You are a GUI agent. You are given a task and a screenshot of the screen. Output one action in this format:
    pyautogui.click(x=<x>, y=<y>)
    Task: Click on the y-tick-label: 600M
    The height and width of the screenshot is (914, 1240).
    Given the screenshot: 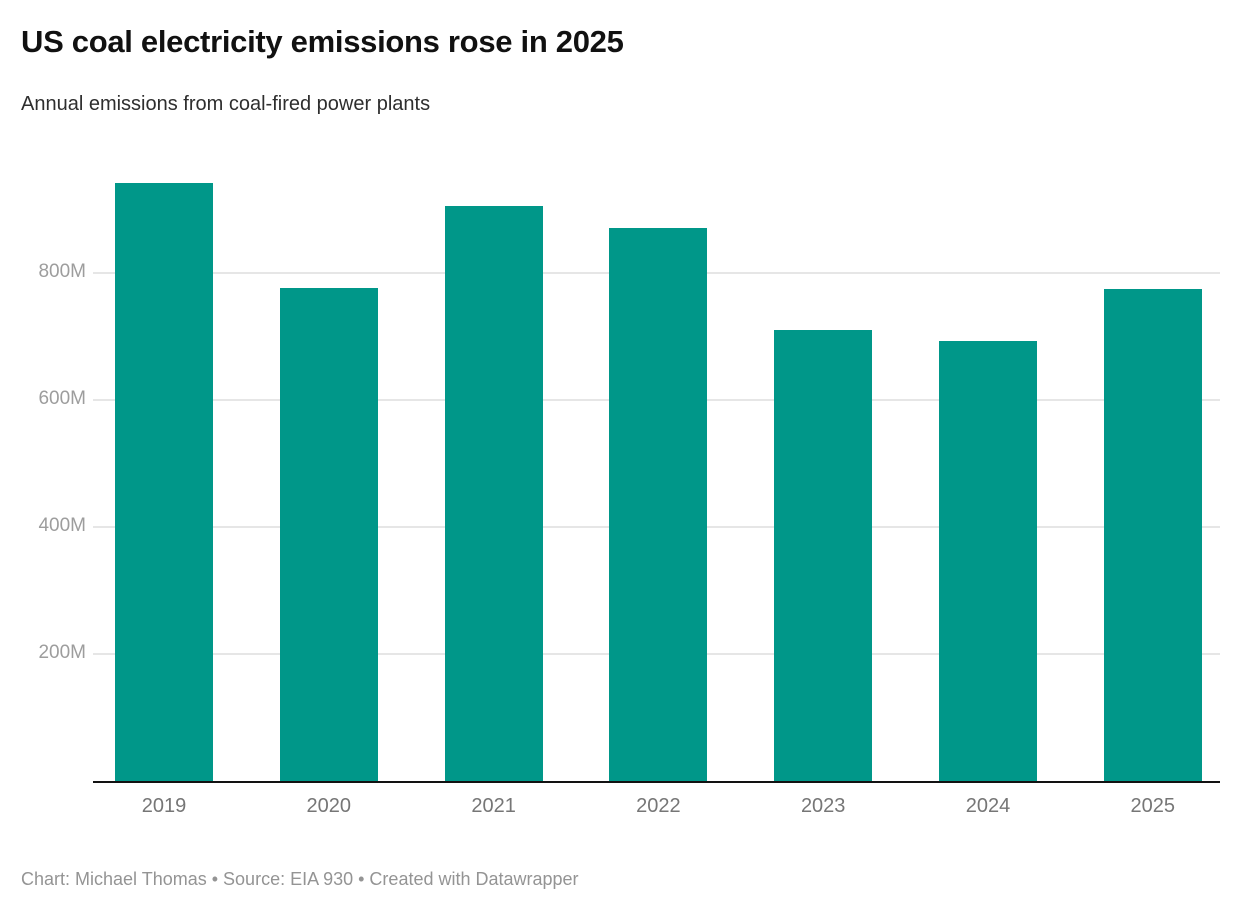 What is the action you would take?
    pyautogui.click(x=62, y=399)
    